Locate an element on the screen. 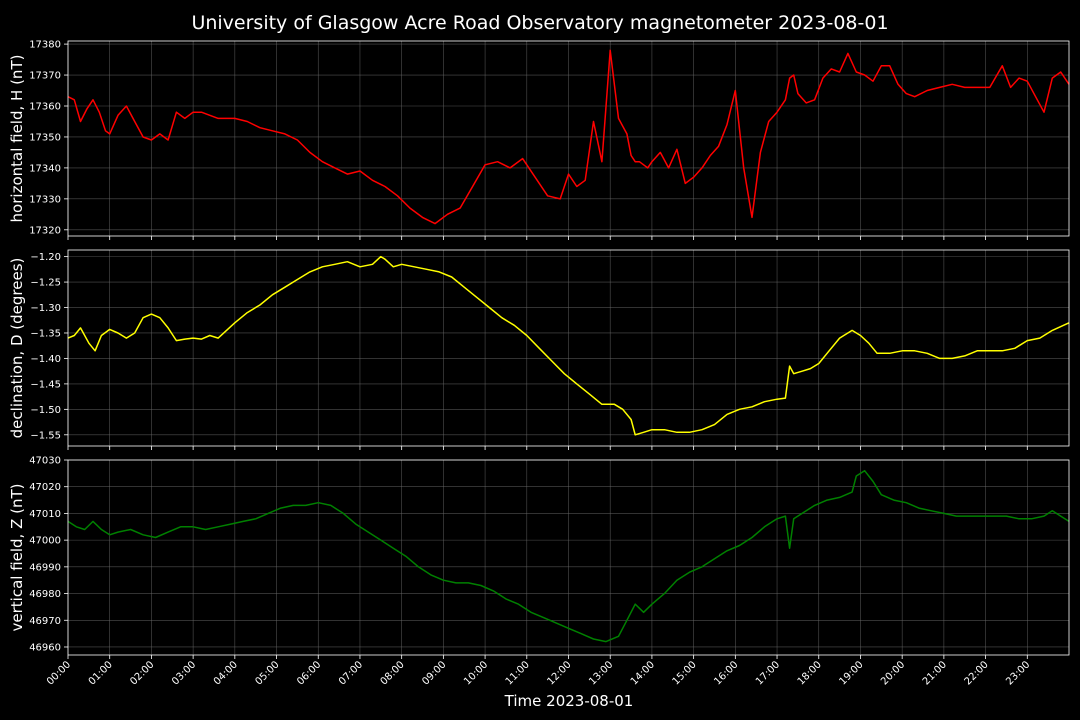  y-tick-label: 46990 is located at coordinates (45, 567).